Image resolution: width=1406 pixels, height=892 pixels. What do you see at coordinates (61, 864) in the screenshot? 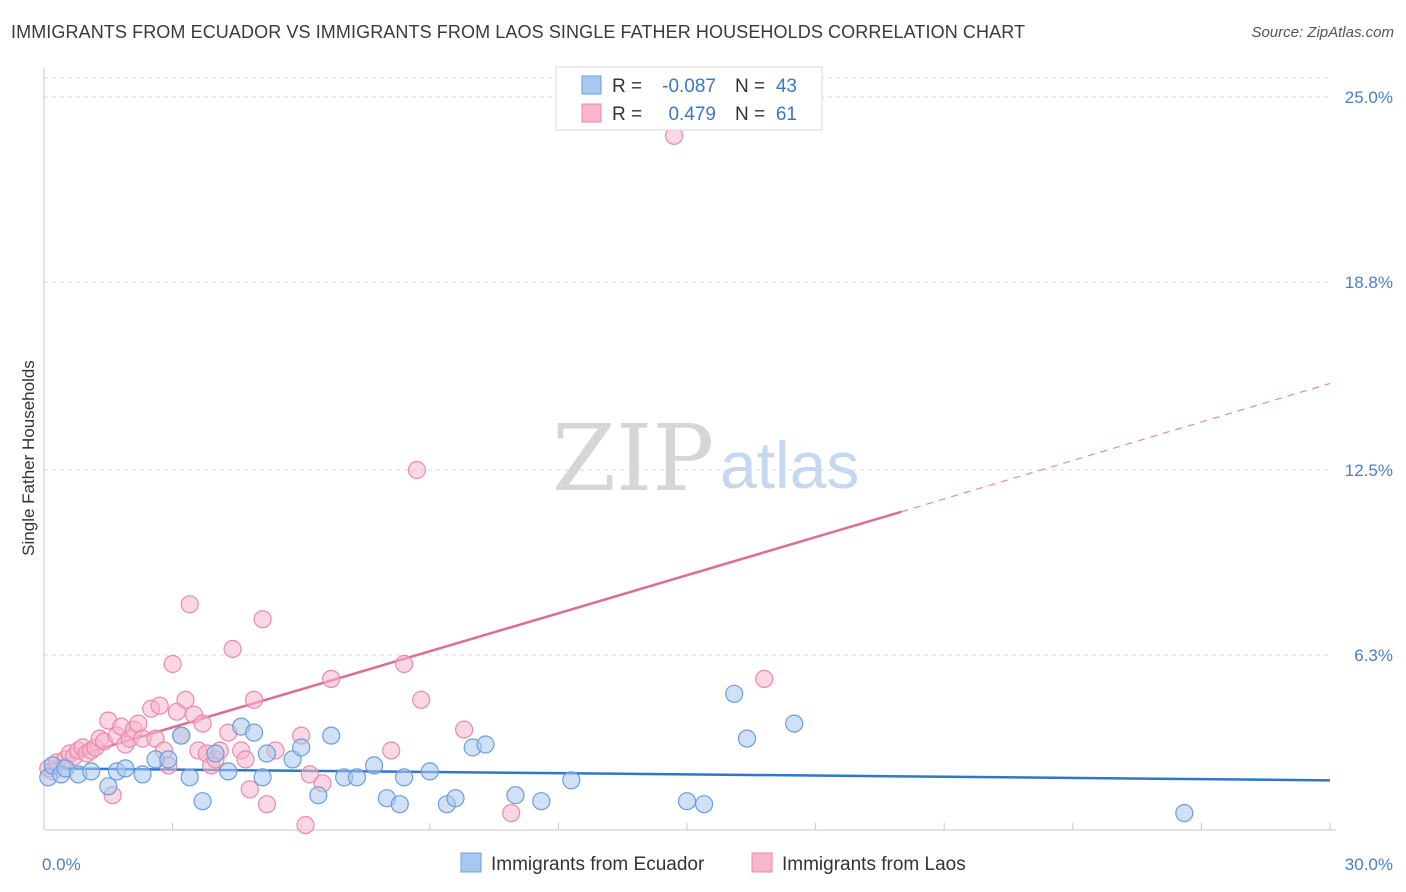
I see `x-tick-label-0: 0.0%` at bounding box center [61, 864].